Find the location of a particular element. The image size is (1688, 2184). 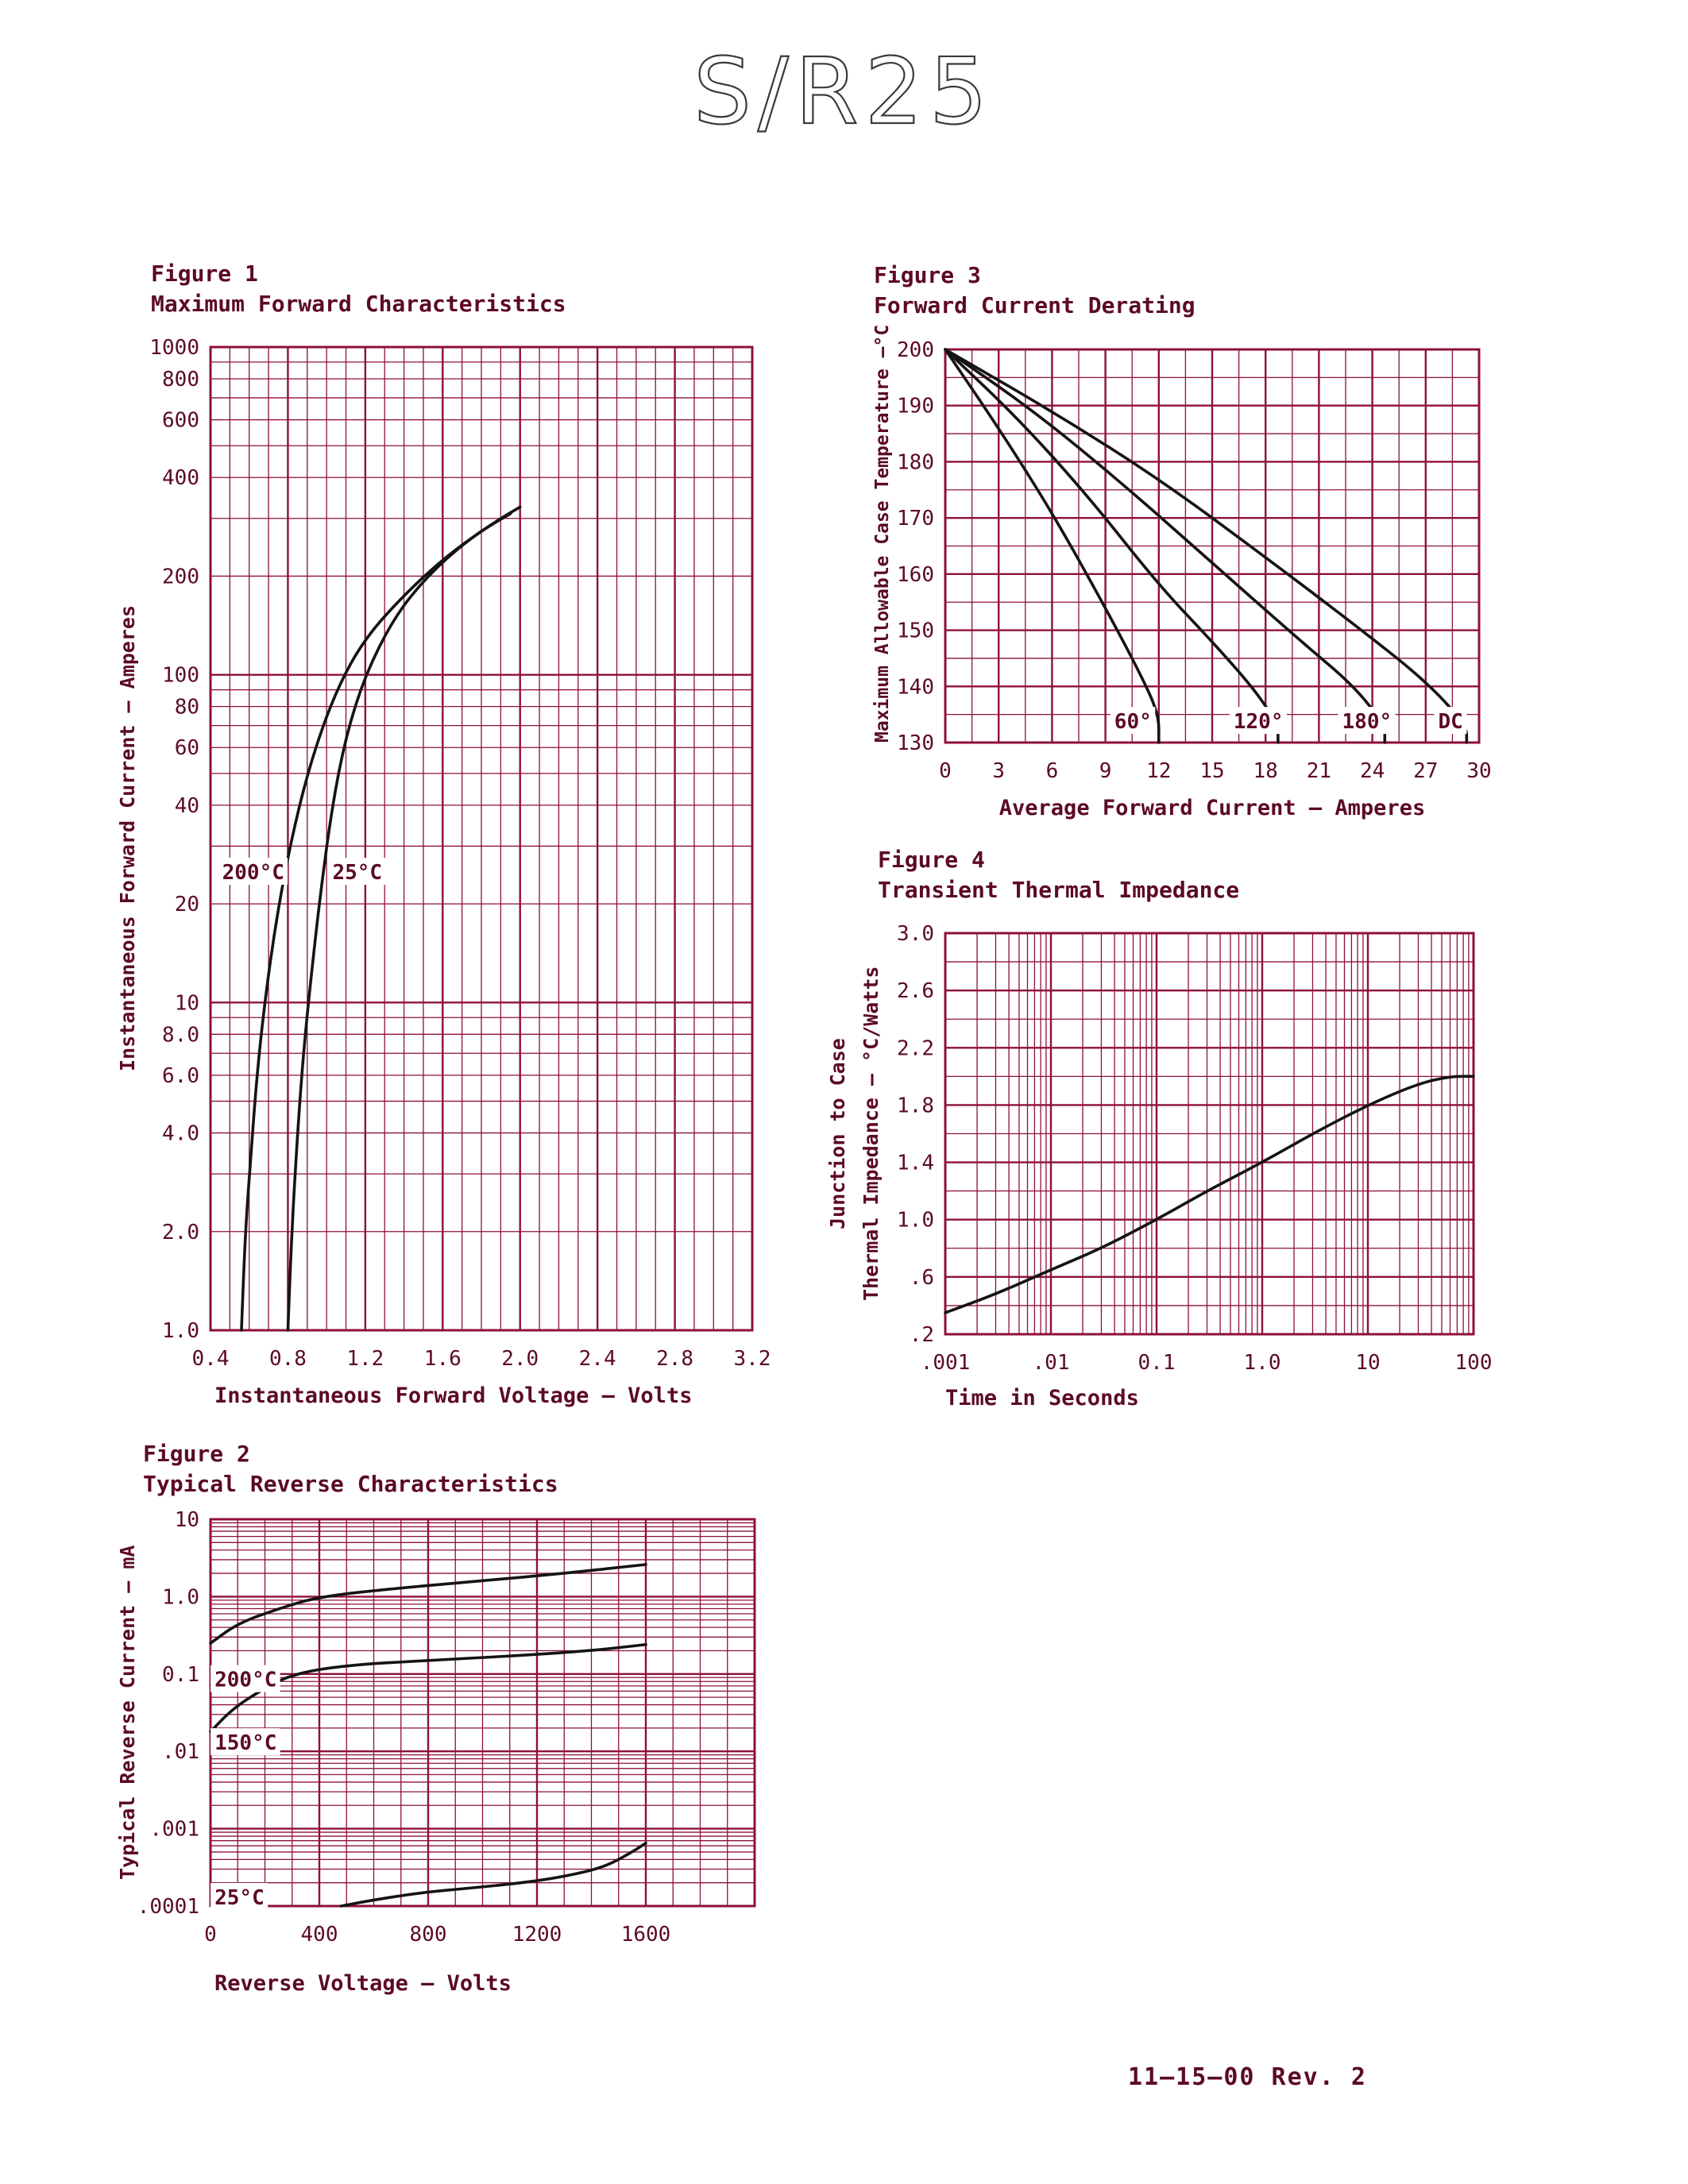

figure4-y-axis-title-line1: Junction to Case is located at coordinates (838, 1133).